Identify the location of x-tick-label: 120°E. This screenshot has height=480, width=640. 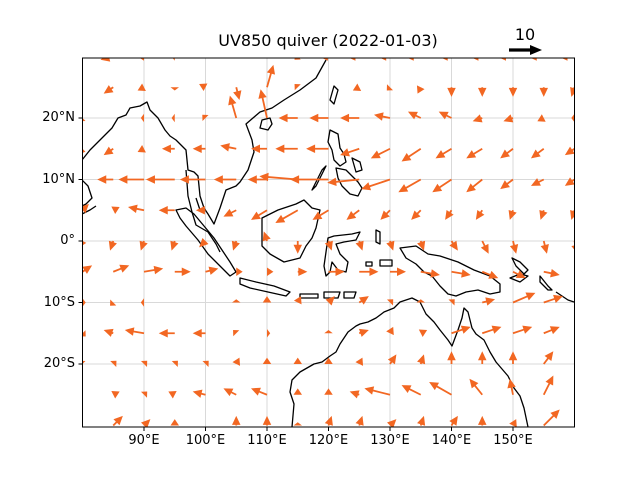
(328, 440).